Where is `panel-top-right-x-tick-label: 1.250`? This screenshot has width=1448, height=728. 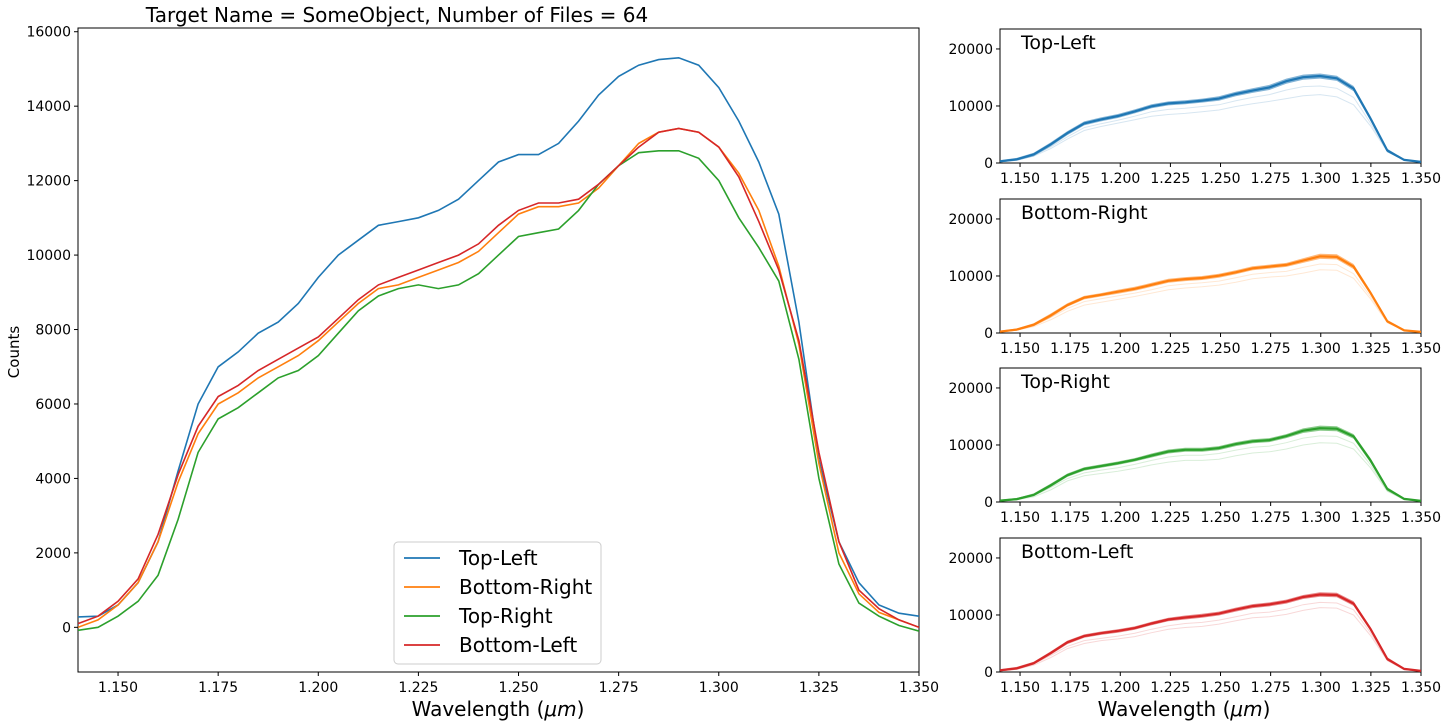 panel-top-right-x-tick-label: 1.250 is located at coordinates (1220, 518).